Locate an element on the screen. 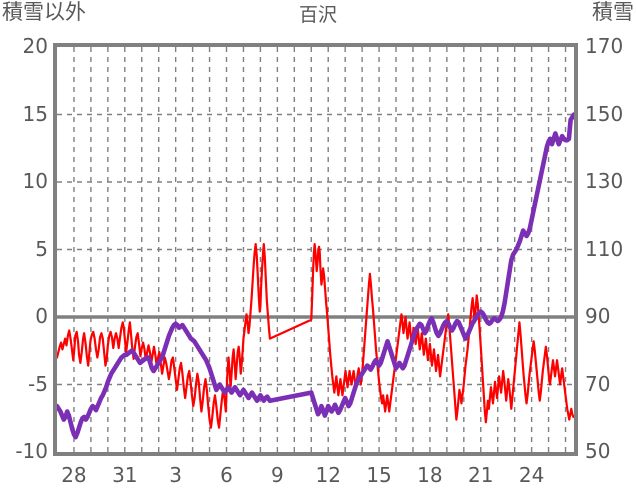  y-tick-right-50: 50 is located at coordinates (598, 451).